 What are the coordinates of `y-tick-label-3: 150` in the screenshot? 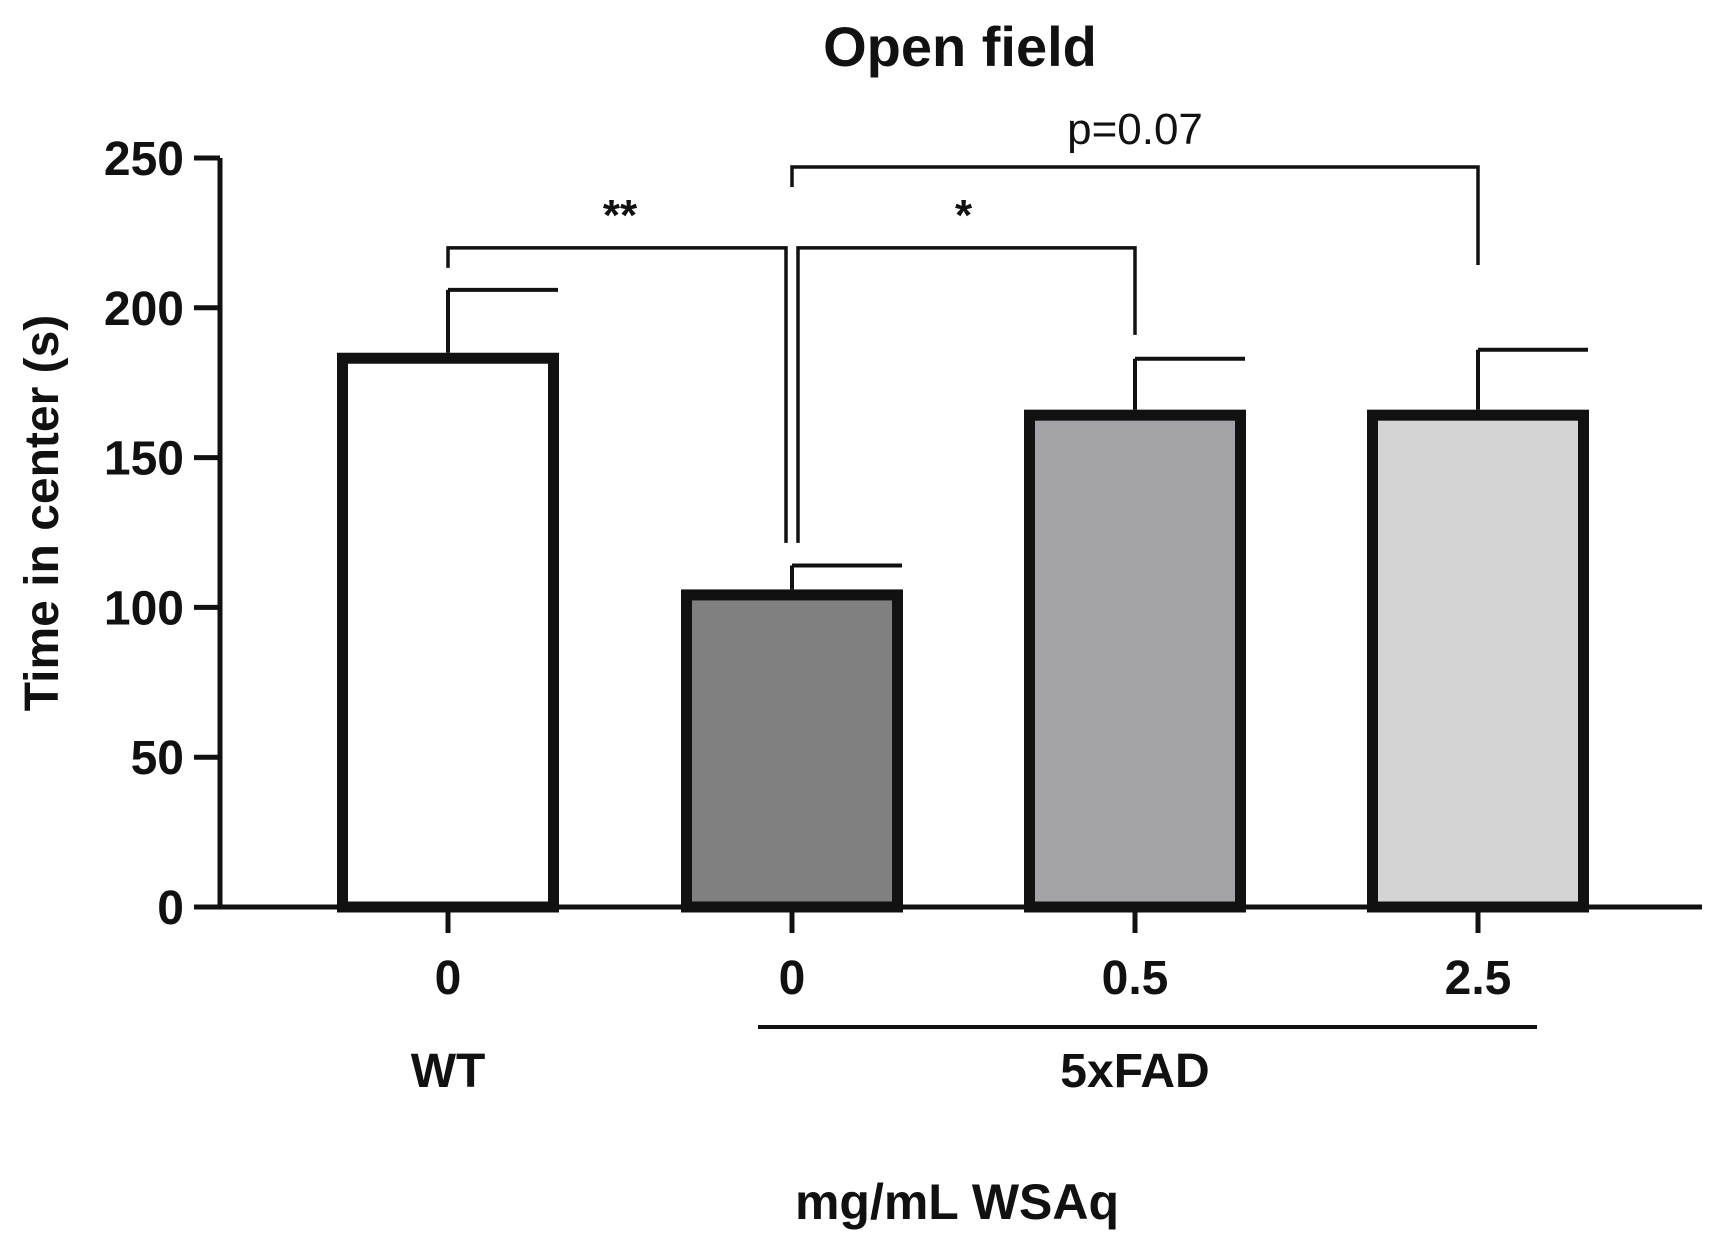 It's located at (144, 459).